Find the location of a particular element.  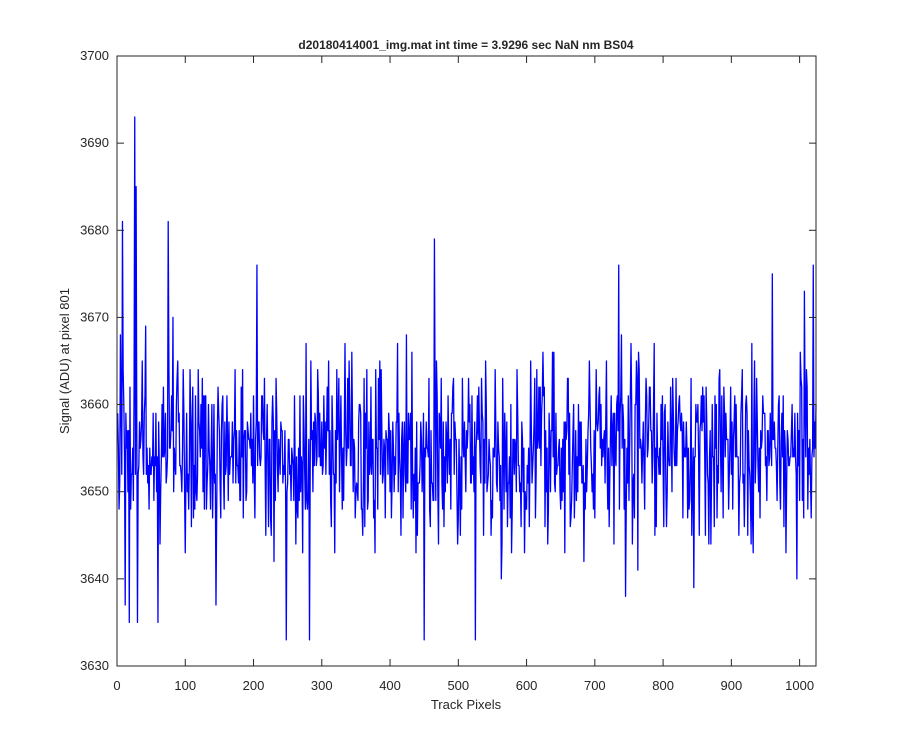

x-tick-label: 1000 is located at coordinates (799, 685).